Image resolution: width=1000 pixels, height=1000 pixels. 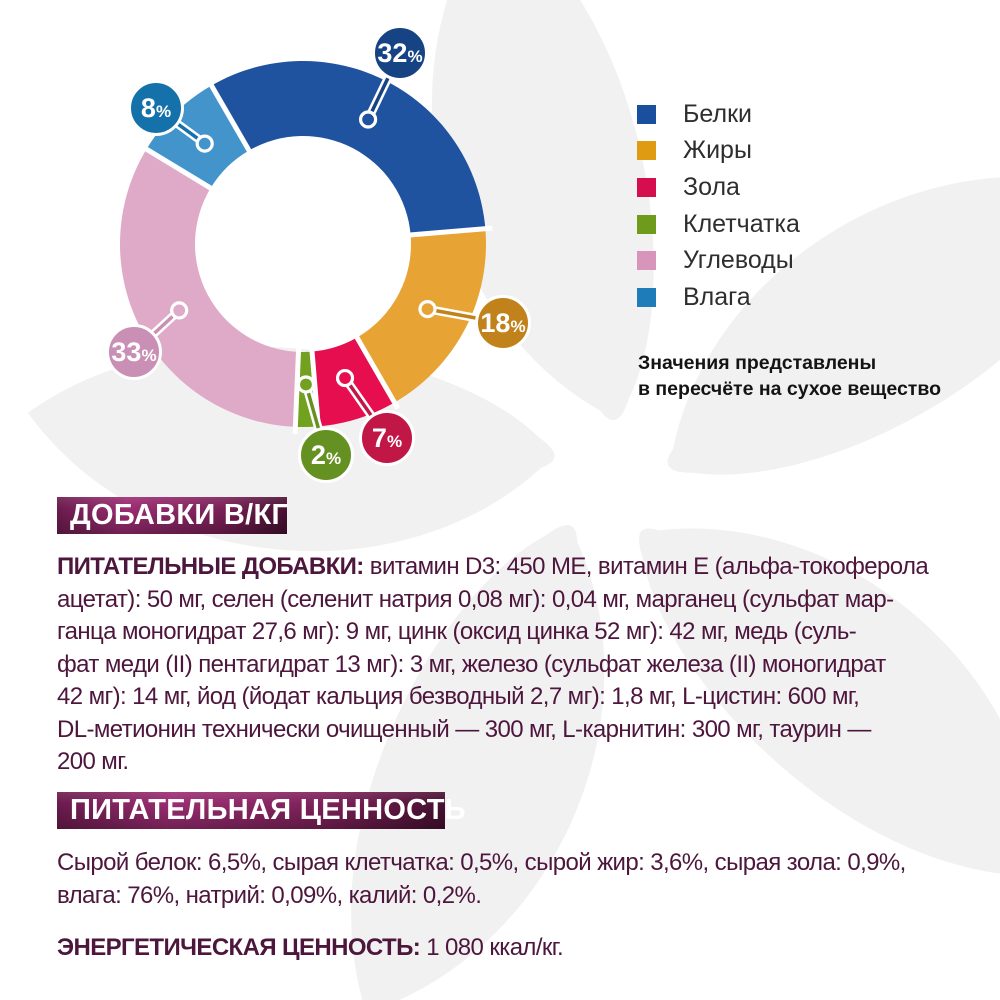 What do you see at coordinates (646, 261) in the screenshot?
I see `legend-swatch-uglevody` at bounding box center [646, 261].